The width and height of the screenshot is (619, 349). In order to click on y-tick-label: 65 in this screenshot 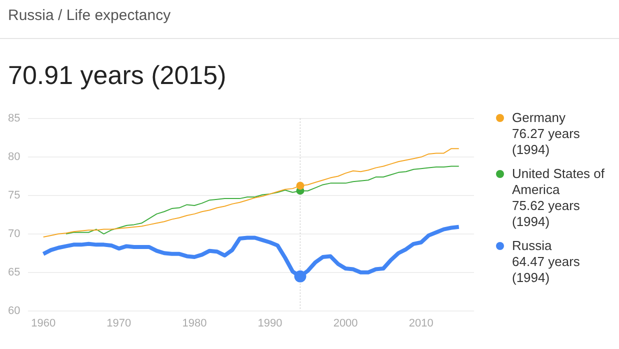, I will do `click(14, 272)`.